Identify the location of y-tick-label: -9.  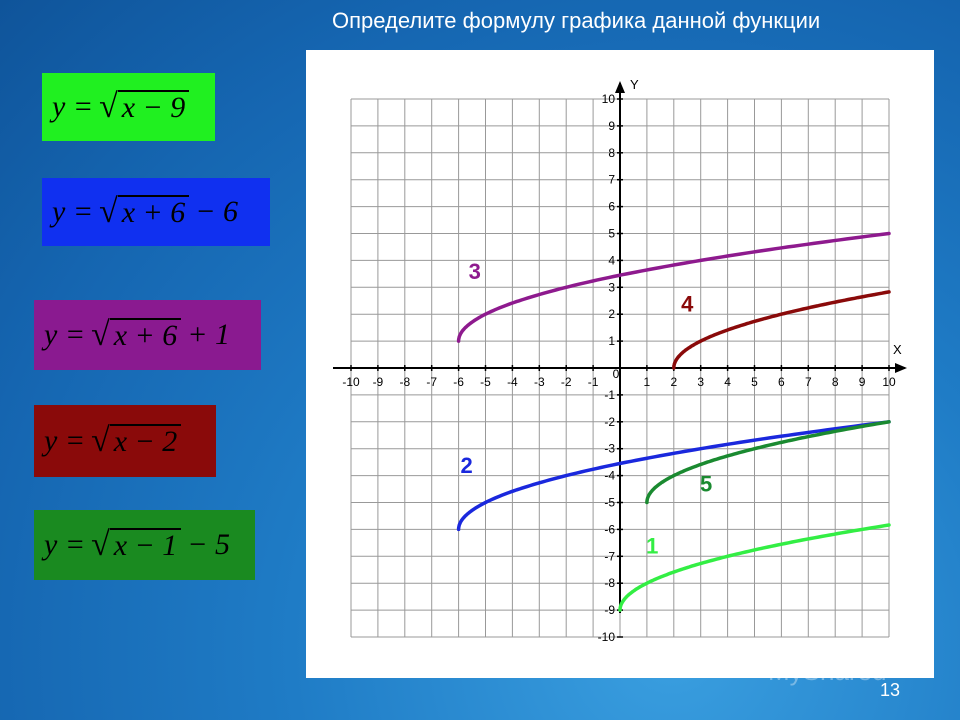
(609, 610).